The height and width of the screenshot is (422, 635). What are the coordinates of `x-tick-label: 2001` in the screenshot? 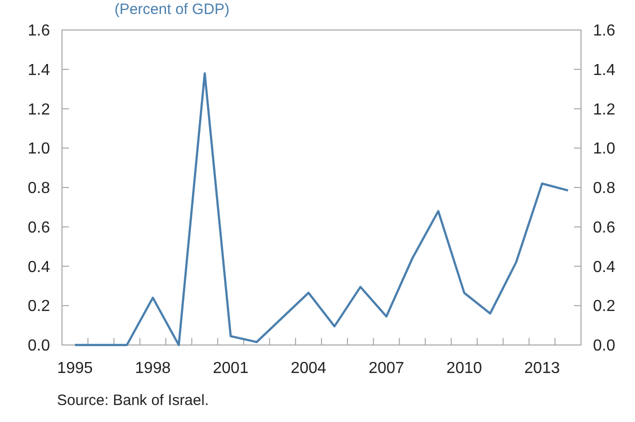 It's located at (230, 368).